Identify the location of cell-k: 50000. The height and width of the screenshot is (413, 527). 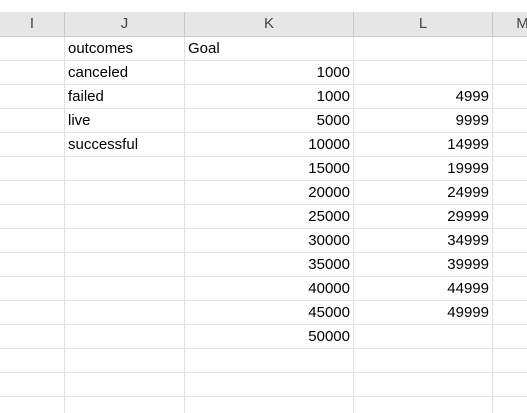
(269, 337).